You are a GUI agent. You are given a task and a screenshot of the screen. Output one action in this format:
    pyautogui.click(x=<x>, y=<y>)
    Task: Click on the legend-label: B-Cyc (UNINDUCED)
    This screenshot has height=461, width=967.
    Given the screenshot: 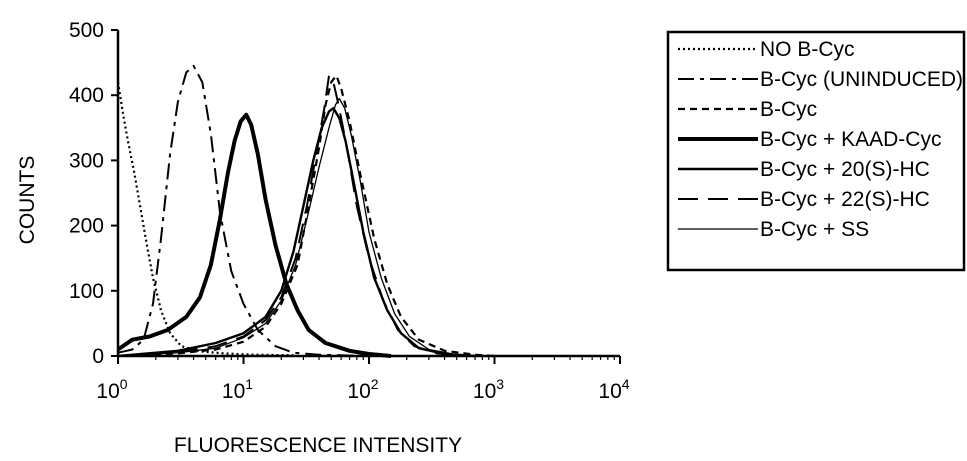 What is the action you would take?
    pyautogui.click(x=861, y=79)
    